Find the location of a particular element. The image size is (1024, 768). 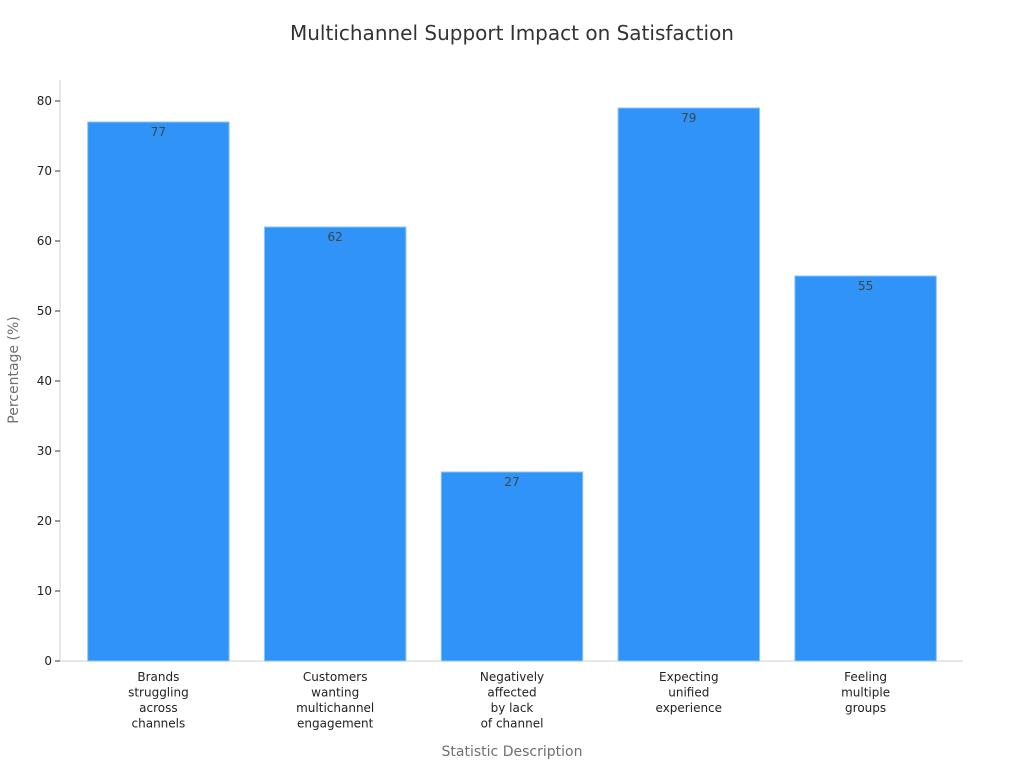

y-tick-label: 40 is located at coordinates (44, 381).